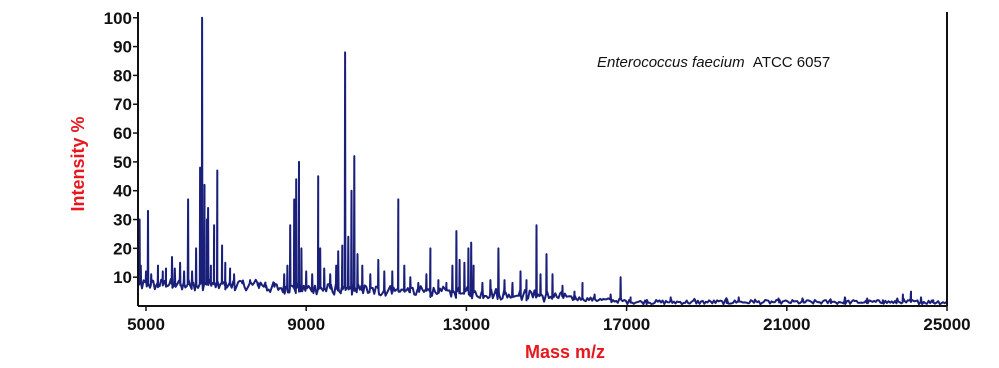  Describe the element at coordinates (122, 75) in the screenshot. I see `y-tick-label: 80` at that location.